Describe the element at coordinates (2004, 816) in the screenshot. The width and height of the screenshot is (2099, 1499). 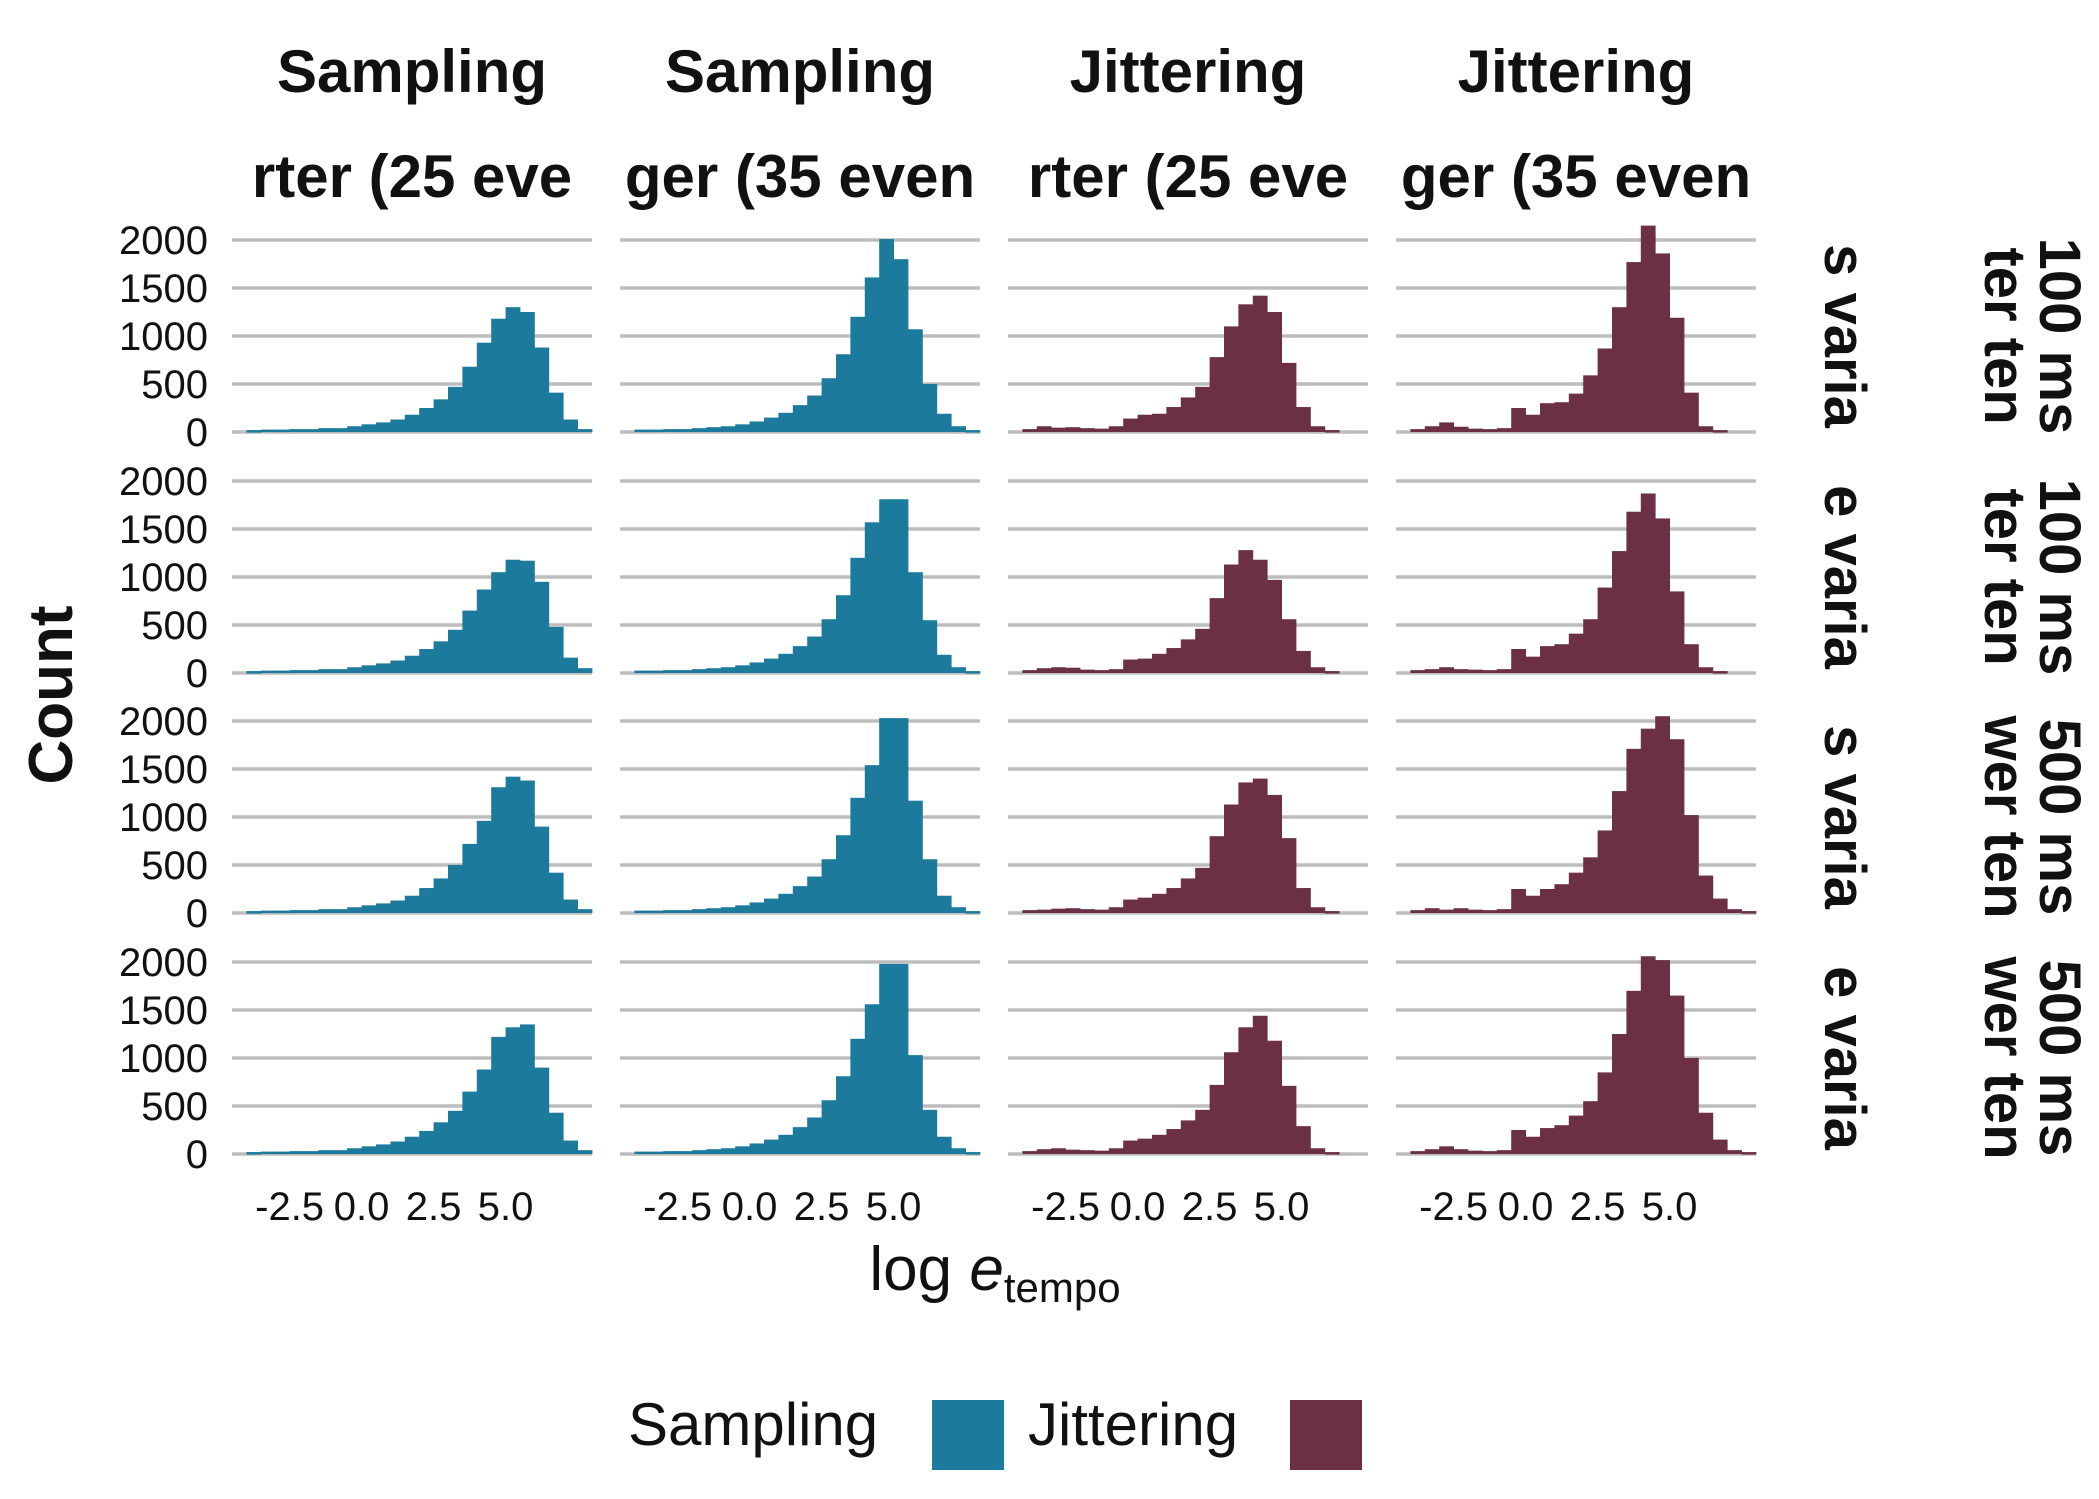
I see `row-strip-text: wer ten` at that location.